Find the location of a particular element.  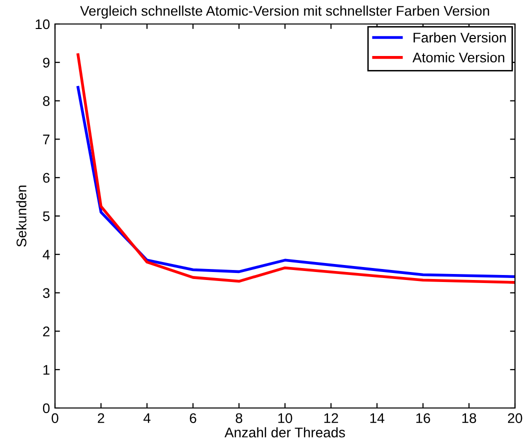

y-tick-label: 4 is located at coordinates (46, 255).